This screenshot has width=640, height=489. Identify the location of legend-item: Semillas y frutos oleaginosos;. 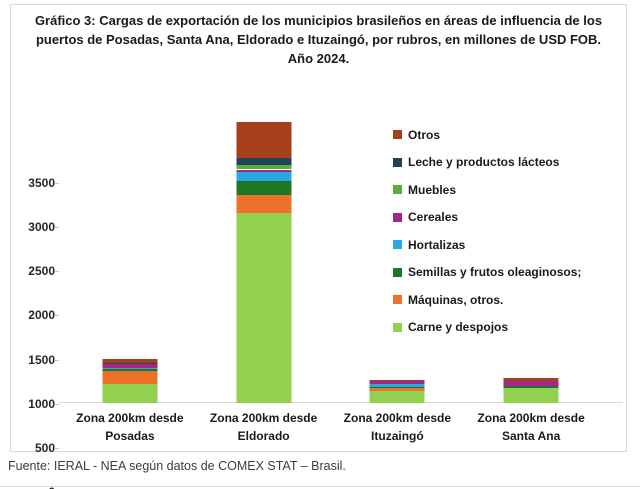
(487, 273).